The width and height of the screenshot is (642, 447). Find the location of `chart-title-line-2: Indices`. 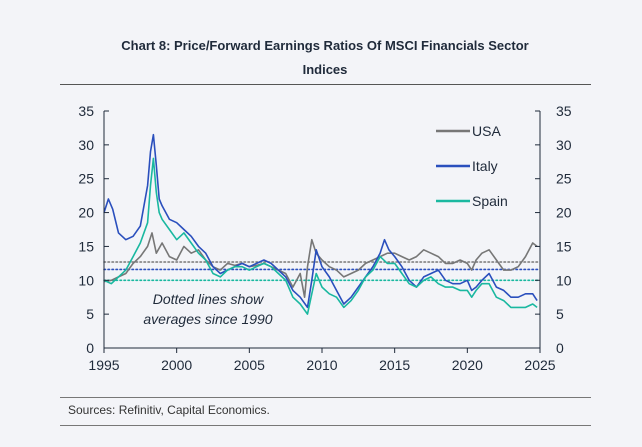

chart-title-line-2: Indices is located at coordinates (325, 69).